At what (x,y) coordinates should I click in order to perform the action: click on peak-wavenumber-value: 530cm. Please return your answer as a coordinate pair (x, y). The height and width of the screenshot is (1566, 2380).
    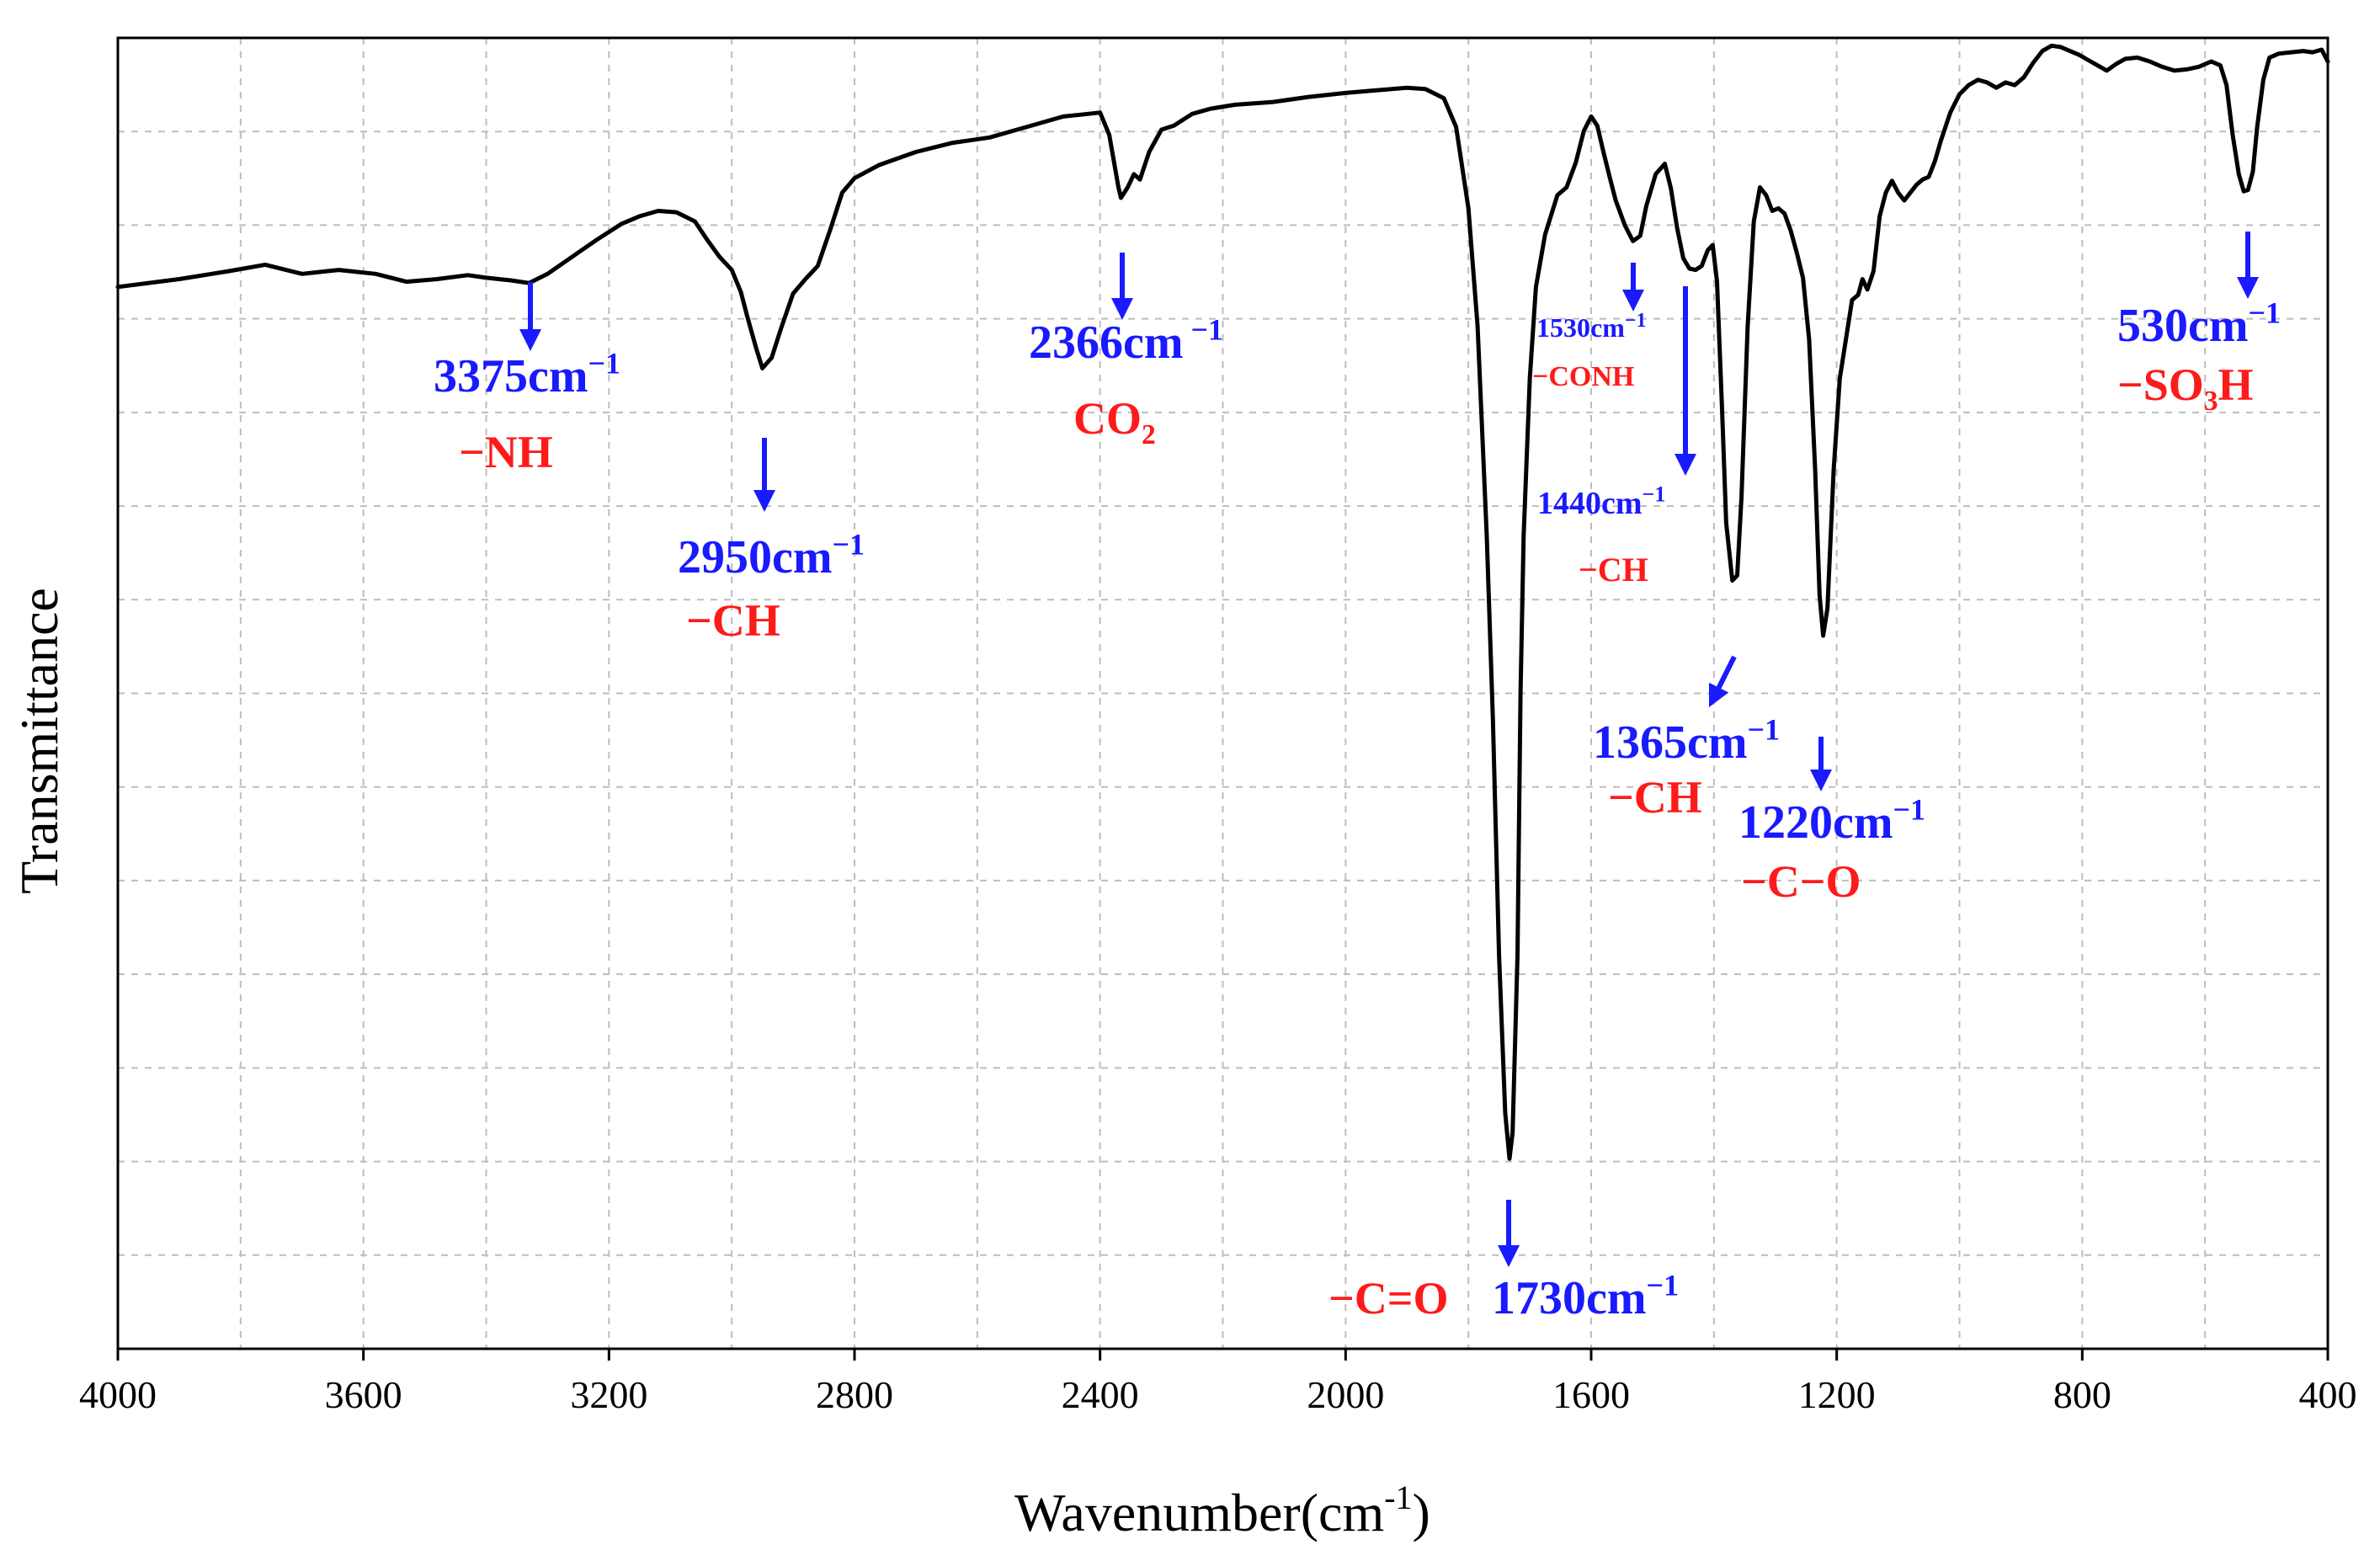
    Looking at the image, I should click on (2183, 326).